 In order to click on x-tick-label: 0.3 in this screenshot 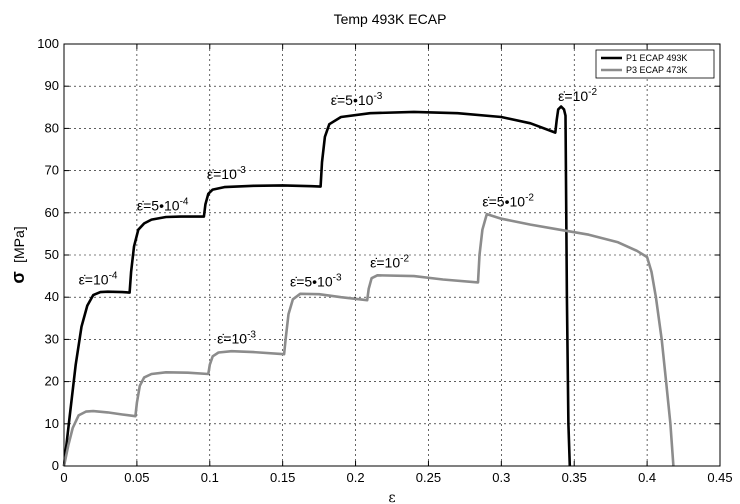, I will do `click(501, 477)`.